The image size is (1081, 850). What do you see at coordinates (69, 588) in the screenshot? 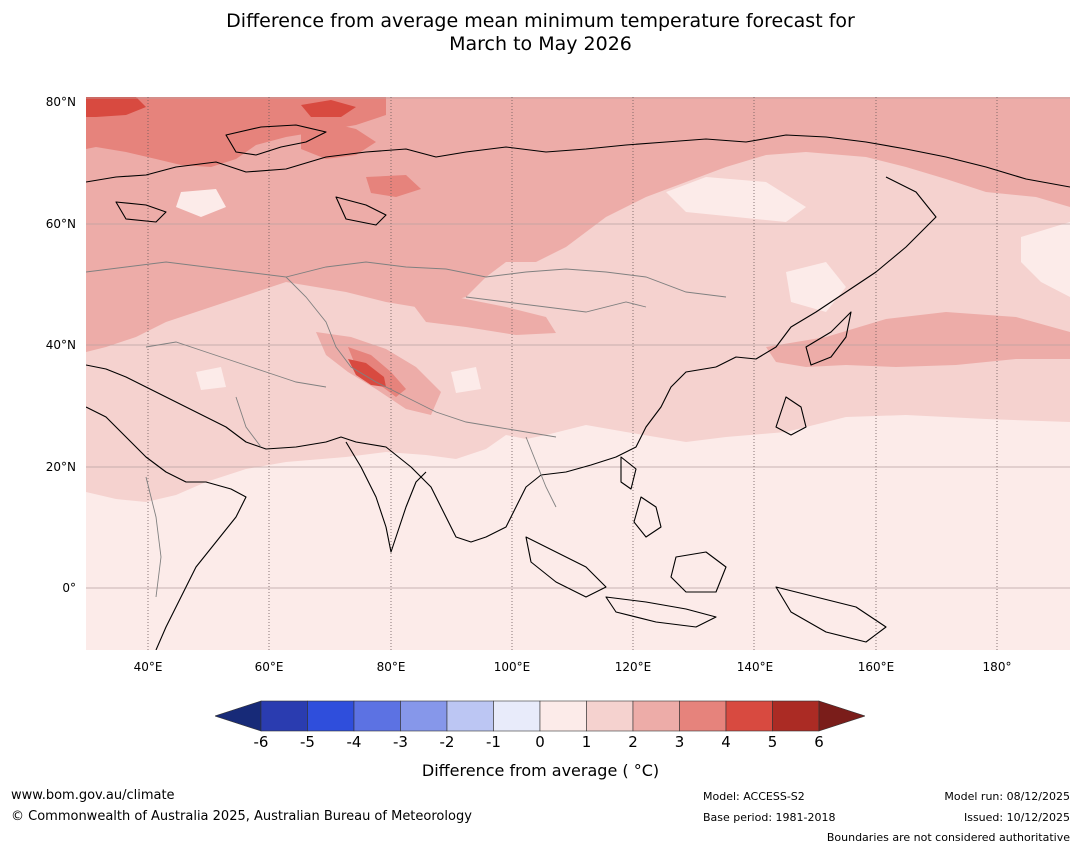
I see `latitude-label-equator: 0°` at bounding box center [69, 588].